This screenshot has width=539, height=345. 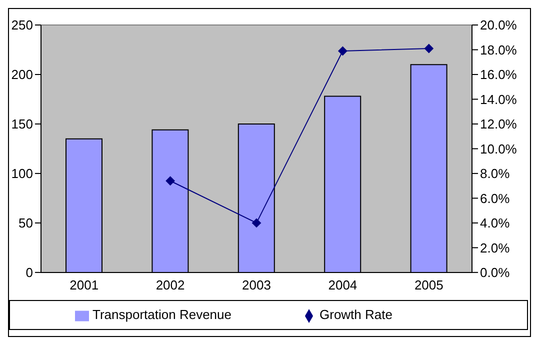 I want to click on y2-tick-label: 8.0%, so click(x=495, y=174).